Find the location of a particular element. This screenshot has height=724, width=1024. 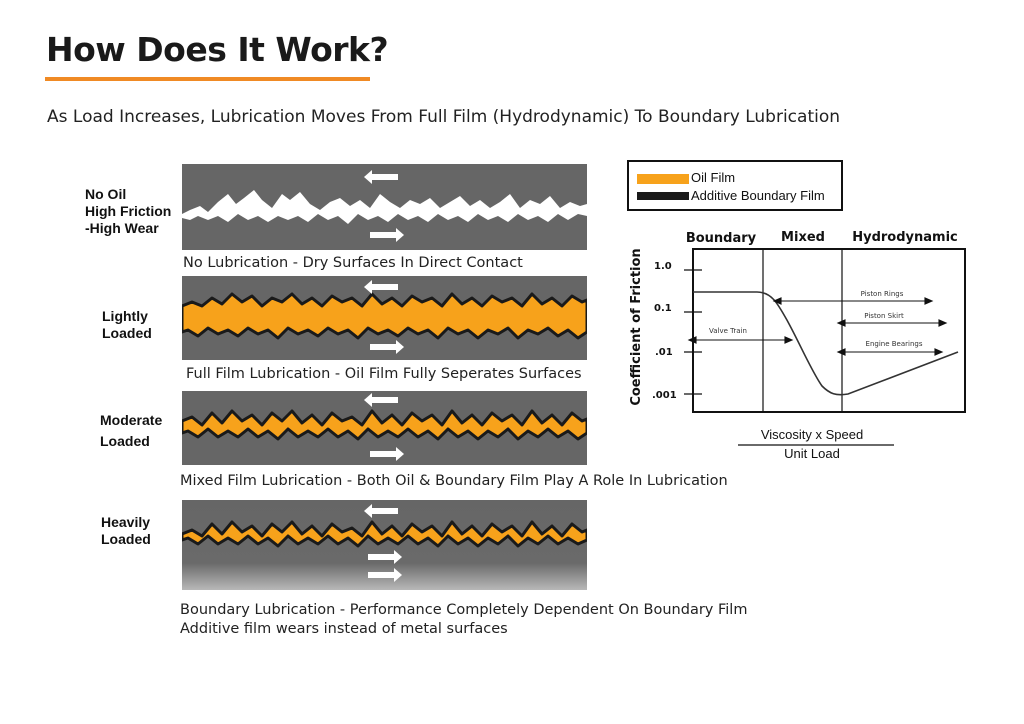

regime-label-light: Lightly Loaded is located at coordinates (127, 325).